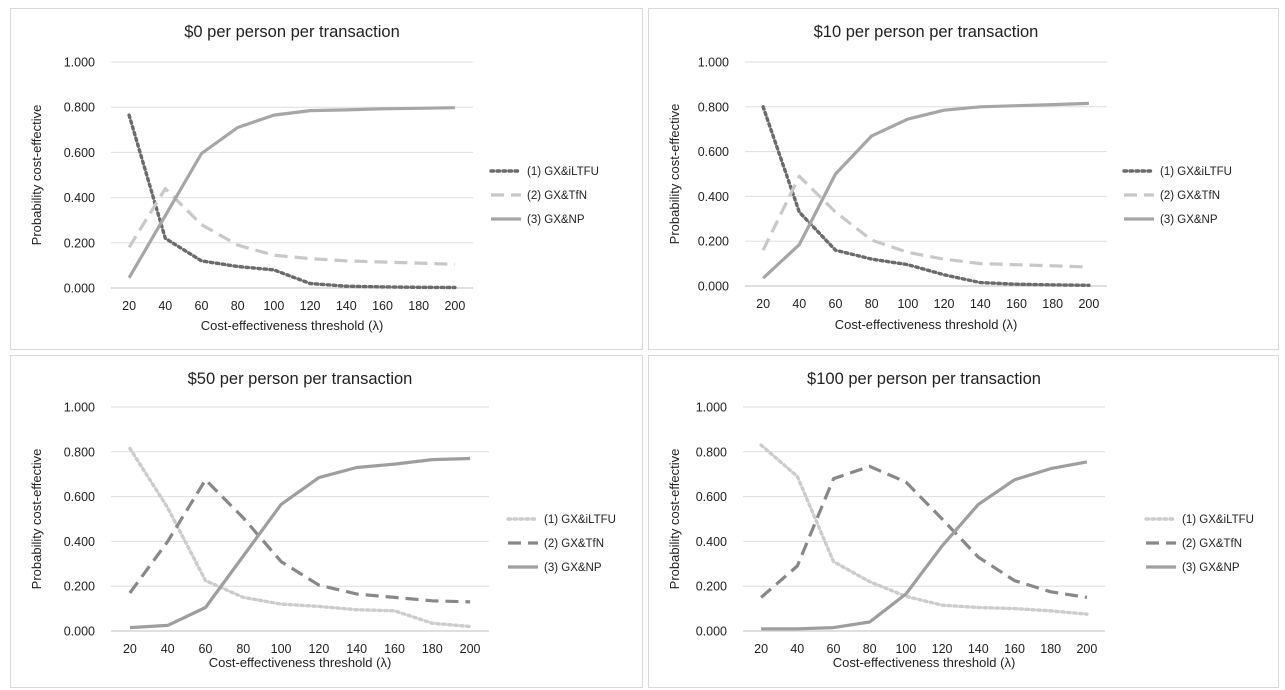  What do you see at coordinates (292, 32) in the screenshot?
I see `chart-title: $0 per person per transaction` at bounding box center [292, 32].